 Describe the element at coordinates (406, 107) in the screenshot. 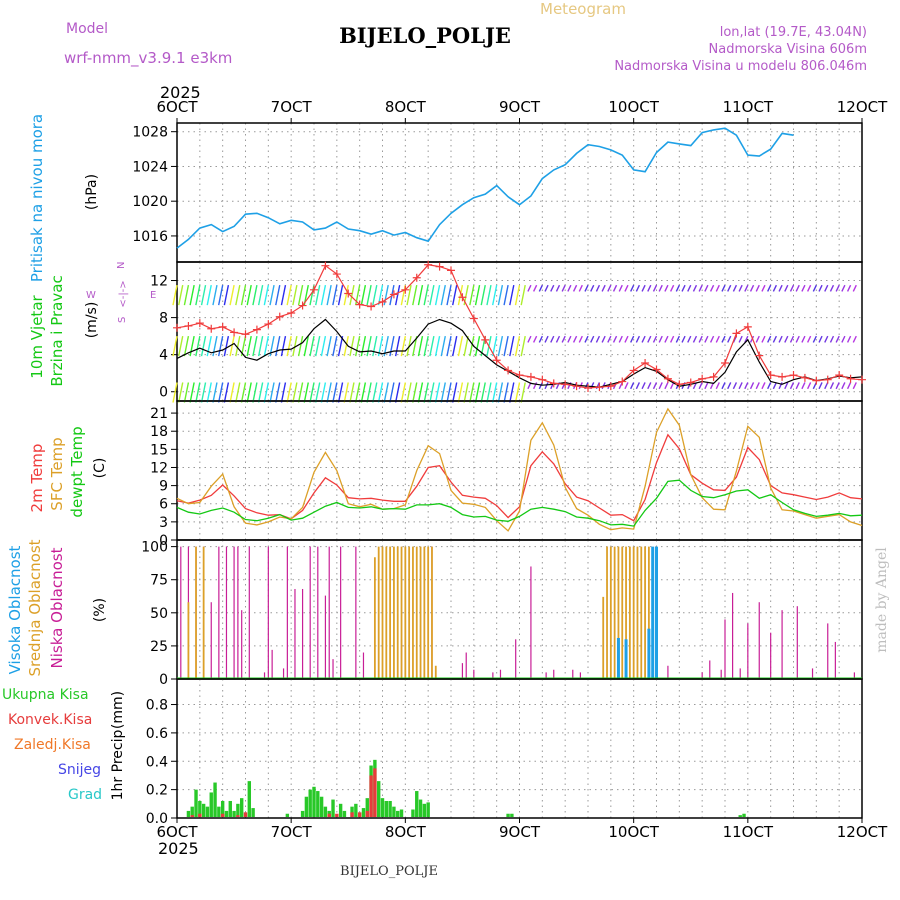

I see `time-label-top: 8OCT` at that location.